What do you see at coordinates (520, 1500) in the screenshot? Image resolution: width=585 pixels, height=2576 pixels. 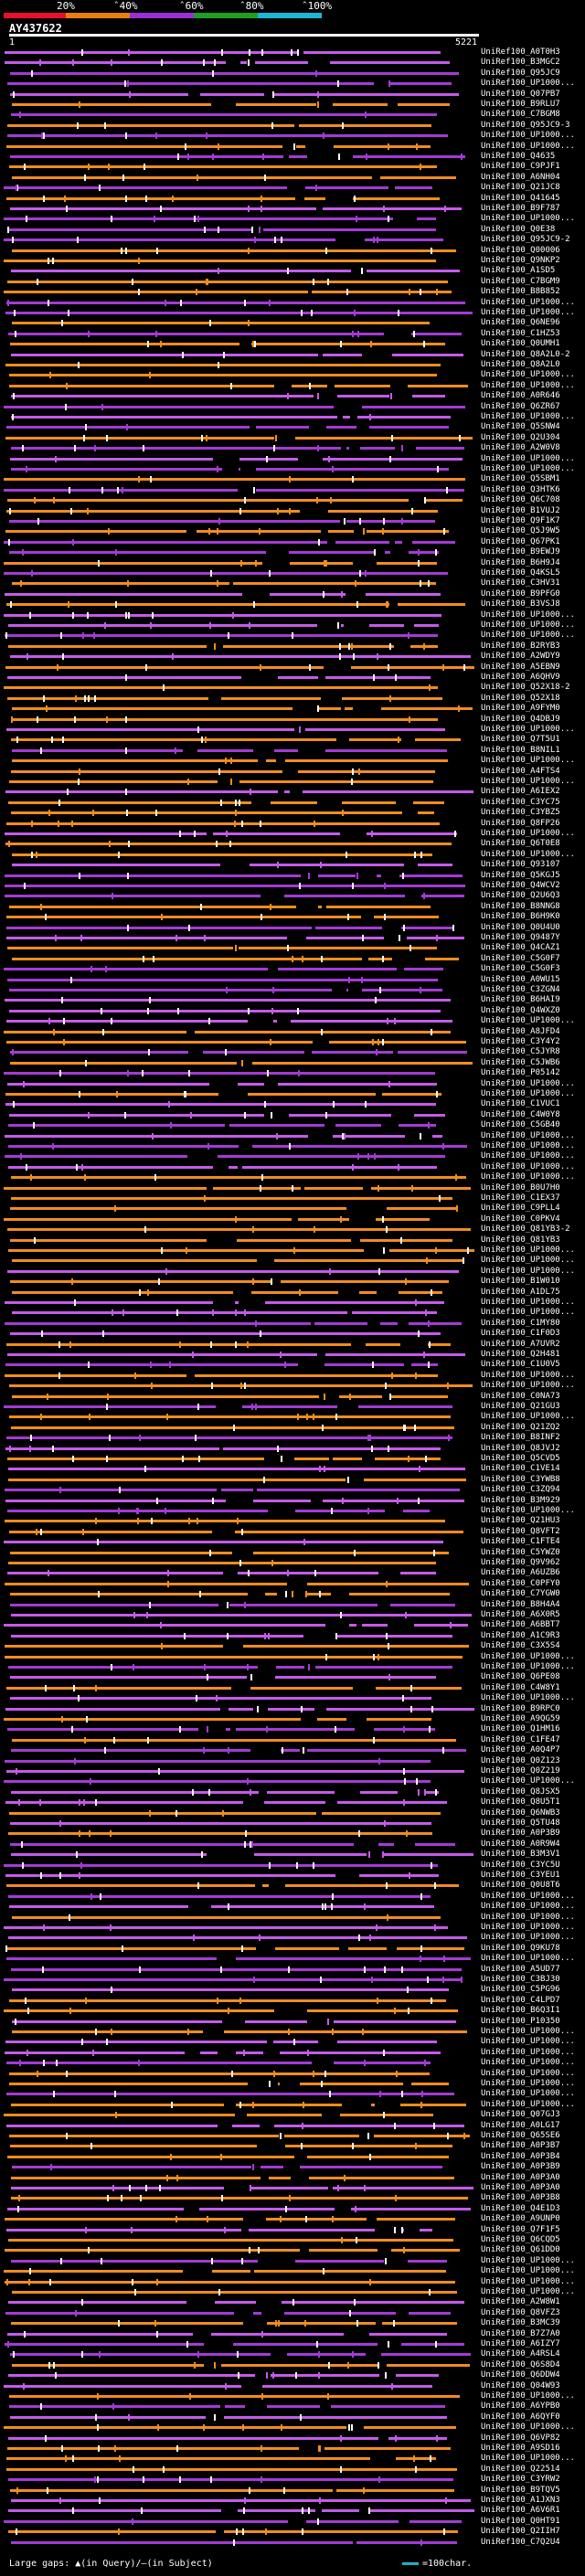 I see `hit-name: UniRef100_B3M929` at bounding box center [520, 1500].